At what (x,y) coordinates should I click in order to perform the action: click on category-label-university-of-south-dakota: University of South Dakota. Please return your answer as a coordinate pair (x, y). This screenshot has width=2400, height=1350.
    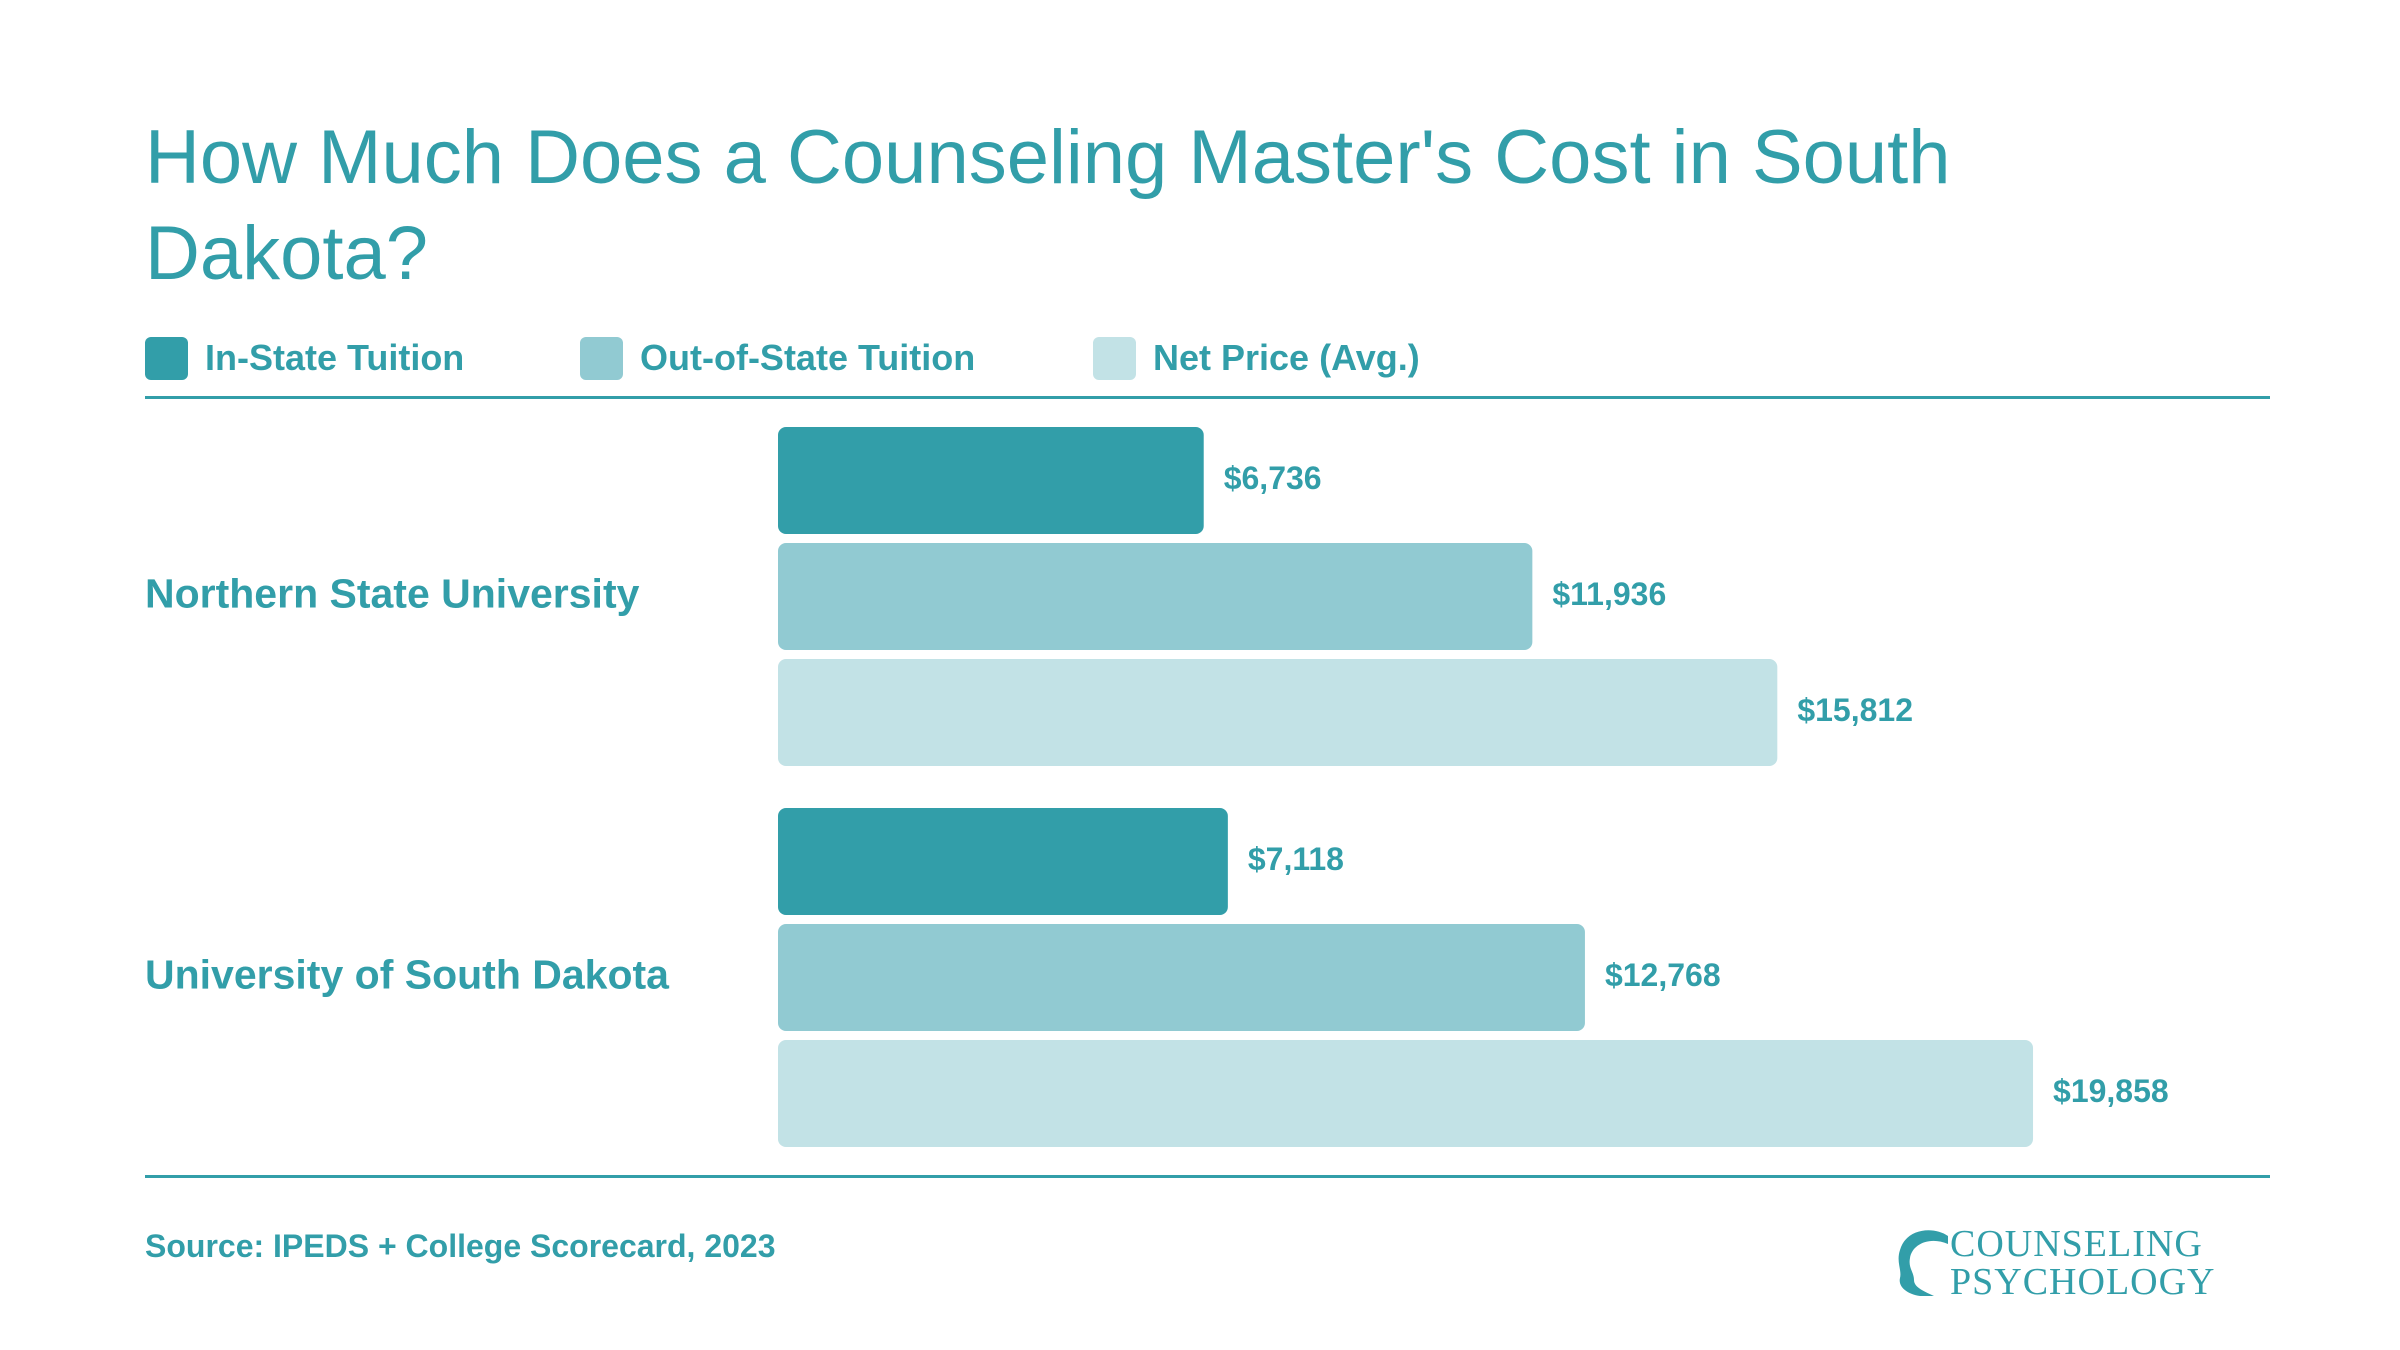
    Looking at the image, I should click on (407, 974).